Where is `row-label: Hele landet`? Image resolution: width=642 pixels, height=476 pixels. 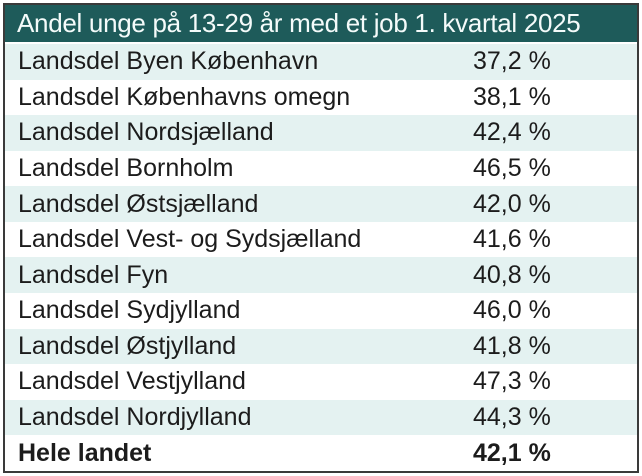 row-label: Hele landet is located at coordinates (85, 452).